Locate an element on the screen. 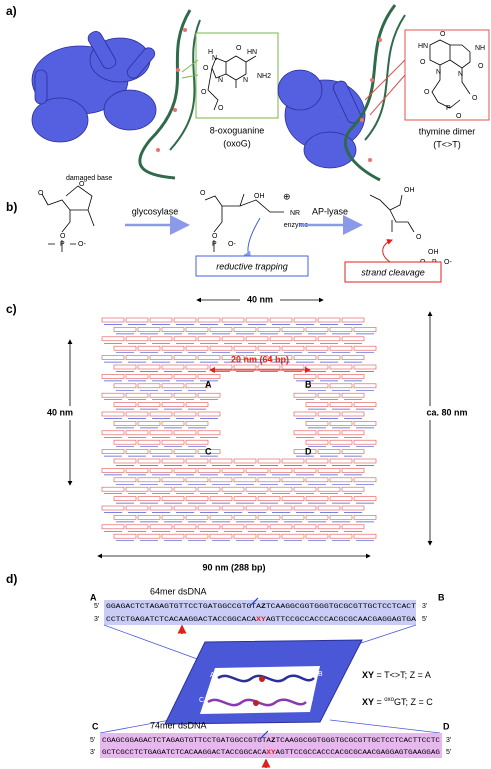  cleave-box is located at coordinates (393, 272).